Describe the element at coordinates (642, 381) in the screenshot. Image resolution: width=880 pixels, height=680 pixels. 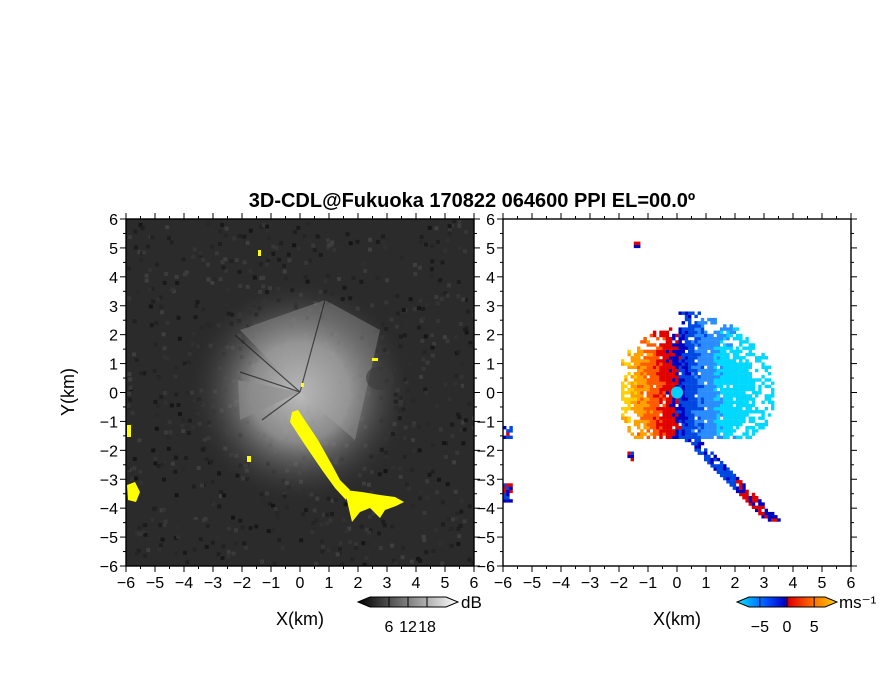
I see `velocity-cells` at that location.